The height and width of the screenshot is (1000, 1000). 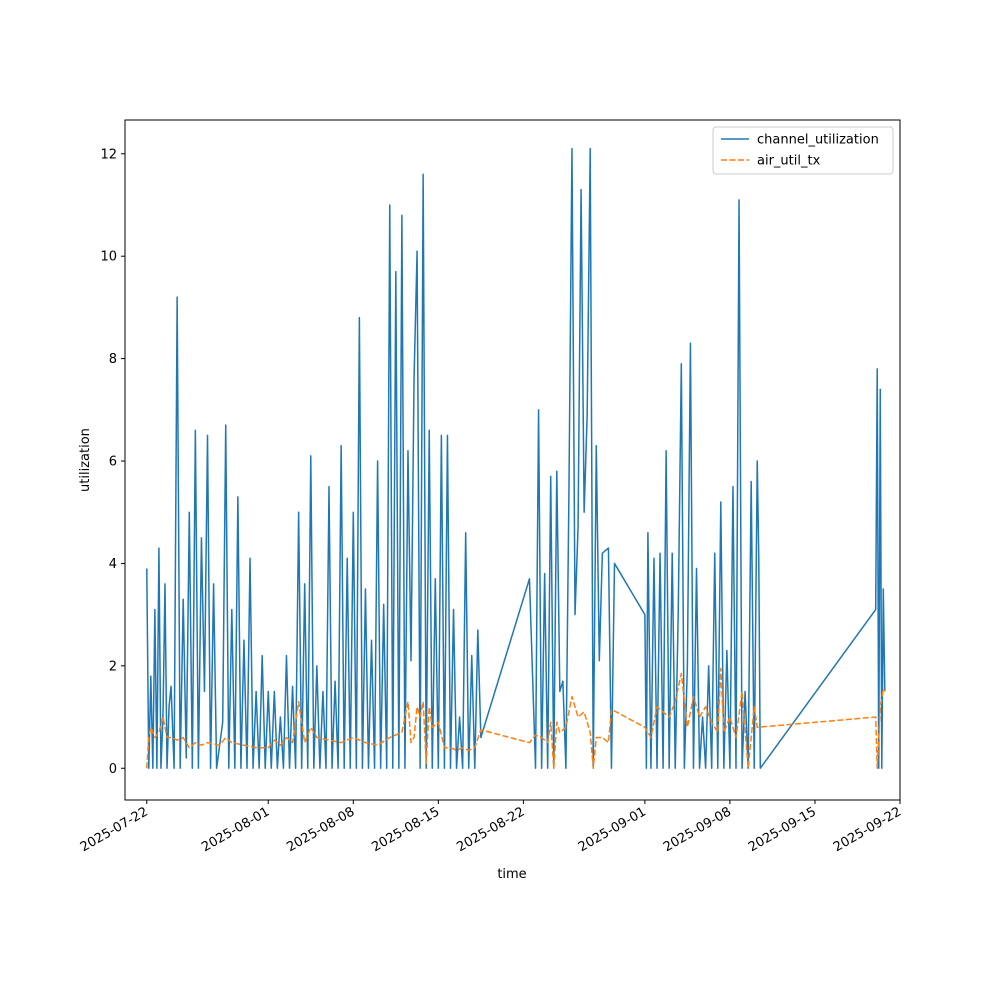 What do you see at coordinates (108, 154) in the screenshot?
I see `y-tick-label: 12` at bounding box center [108, 154].